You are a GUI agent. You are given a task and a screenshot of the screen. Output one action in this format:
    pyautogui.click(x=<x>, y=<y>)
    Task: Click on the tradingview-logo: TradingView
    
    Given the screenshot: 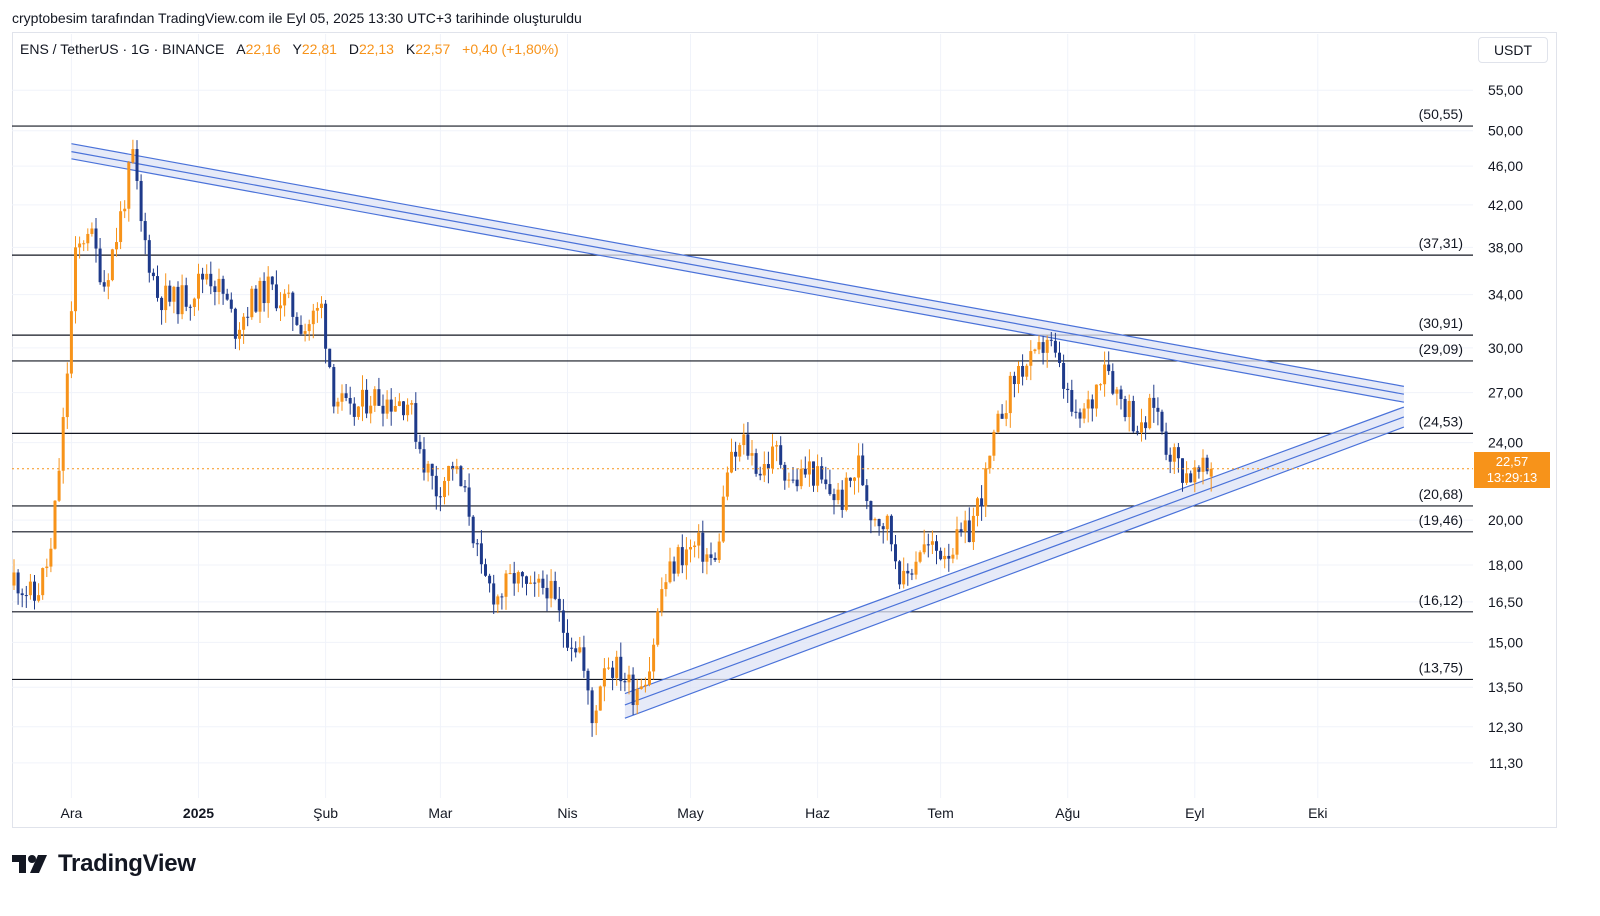 What is the action you would take?
    pyautogui.click(x=104, y=864)
    